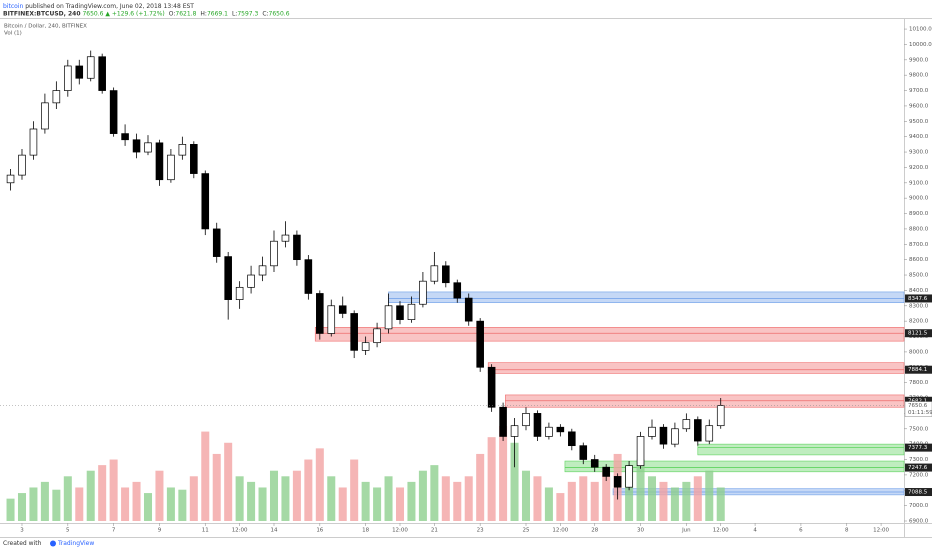 The image size is (932, 550). Describe the element at coordinates (919, 276) in the screenshot. I see `y-tick-label: 8500.0` at that location.